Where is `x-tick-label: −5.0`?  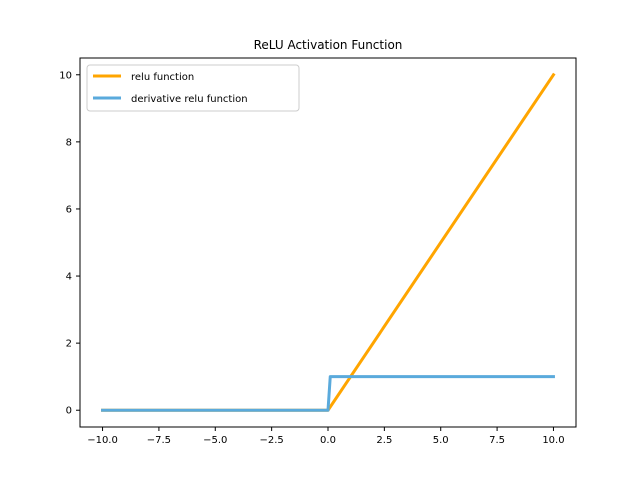
x-tick-label: −5.0 is located at coordinates (215, 440).